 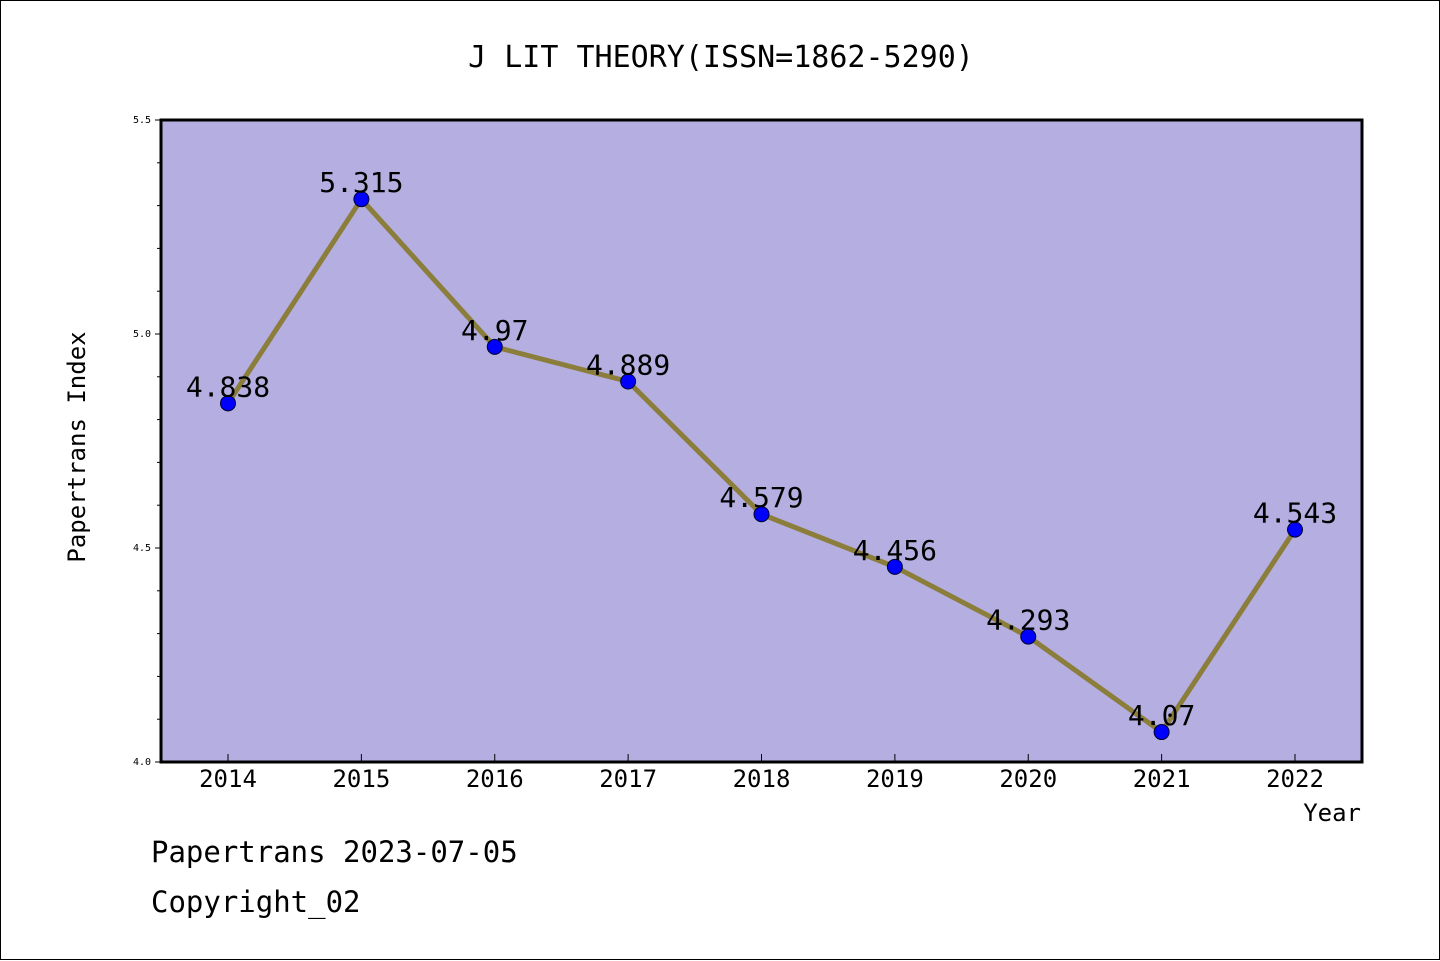 I want to click on data-label: 5.315, so click(x=361, y=182).